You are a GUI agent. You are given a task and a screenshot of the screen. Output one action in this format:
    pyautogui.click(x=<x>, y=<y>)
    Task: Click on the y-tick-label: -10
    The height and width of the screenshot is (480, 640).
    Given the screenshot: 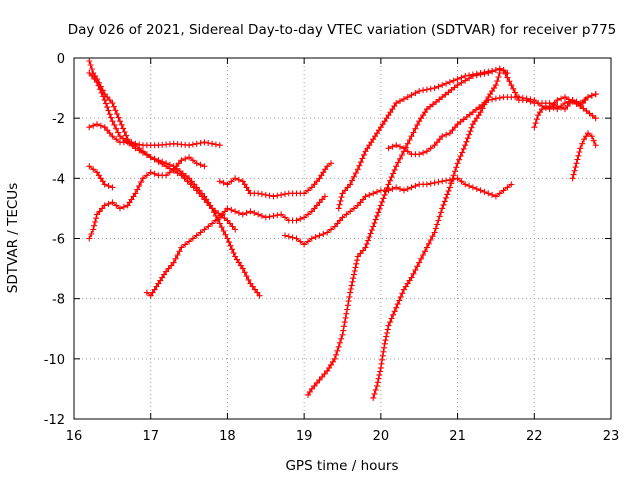 What is the action you would take?
    pyautogui.click(x=54, y=360)
    